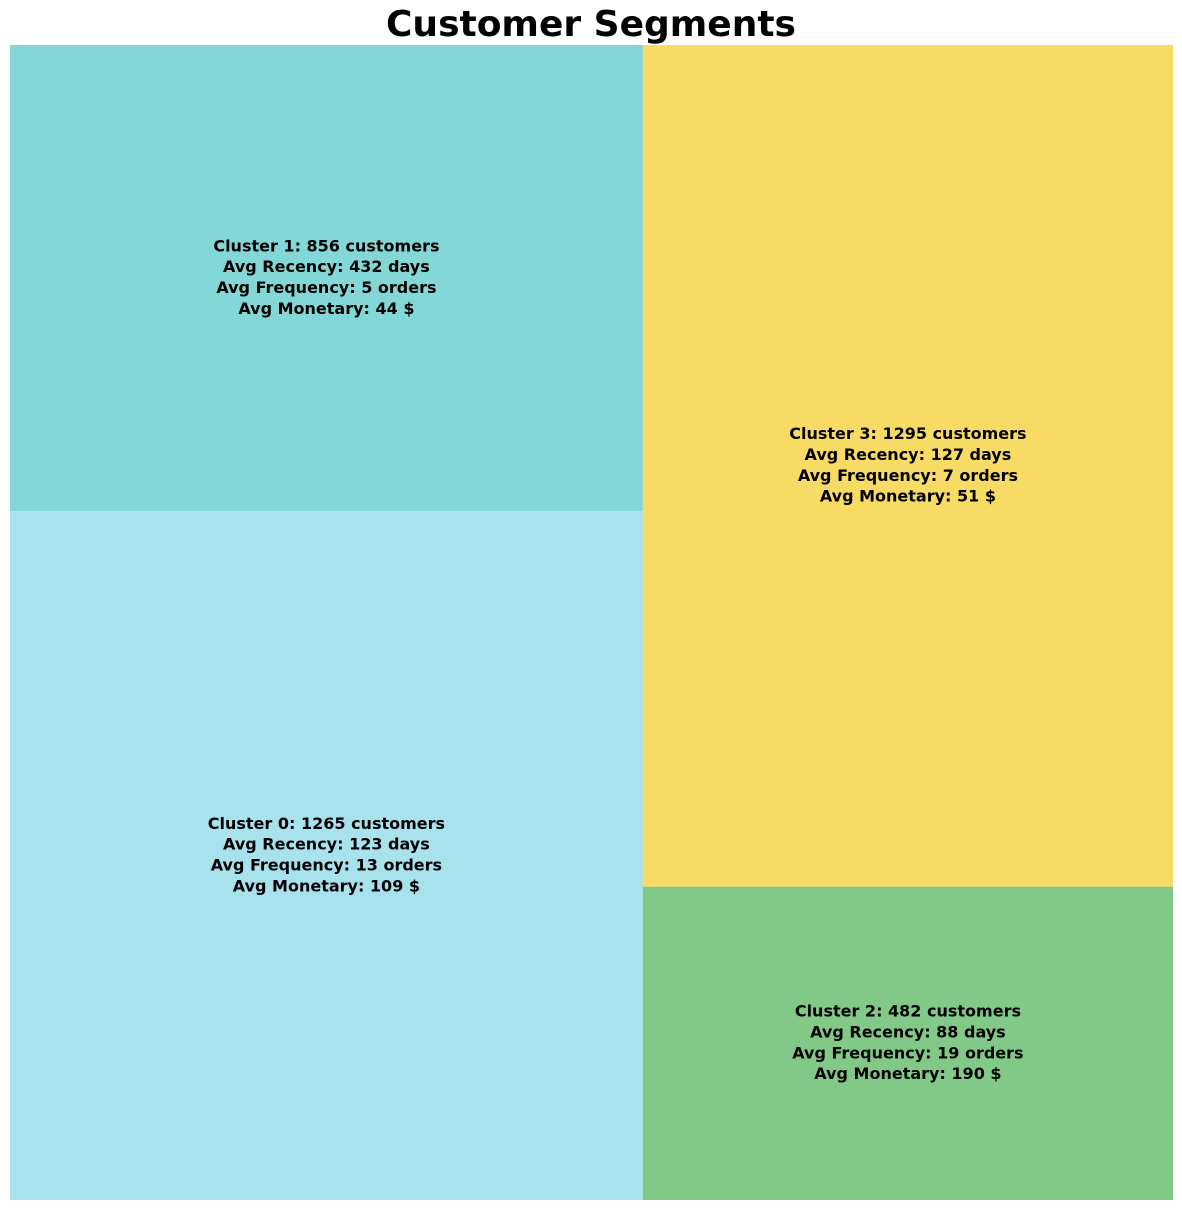  I want to click on tile-label-line: Avg Recency: 127 days, so click(908, 454).